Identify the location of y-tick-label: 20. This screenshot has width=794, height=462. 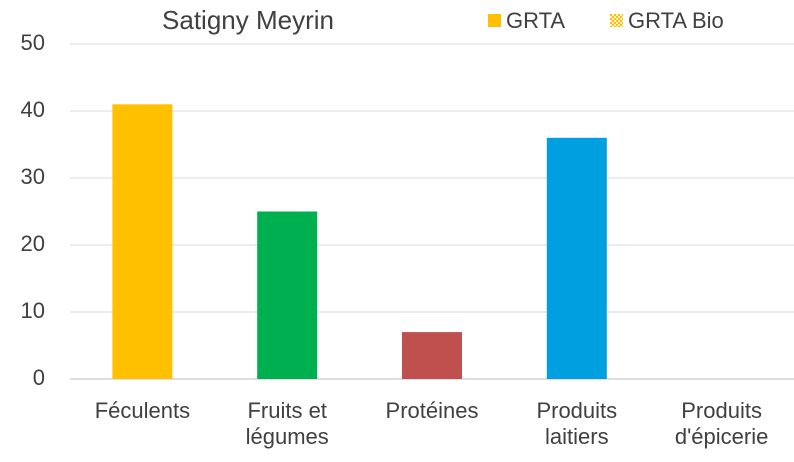
(33, 243).